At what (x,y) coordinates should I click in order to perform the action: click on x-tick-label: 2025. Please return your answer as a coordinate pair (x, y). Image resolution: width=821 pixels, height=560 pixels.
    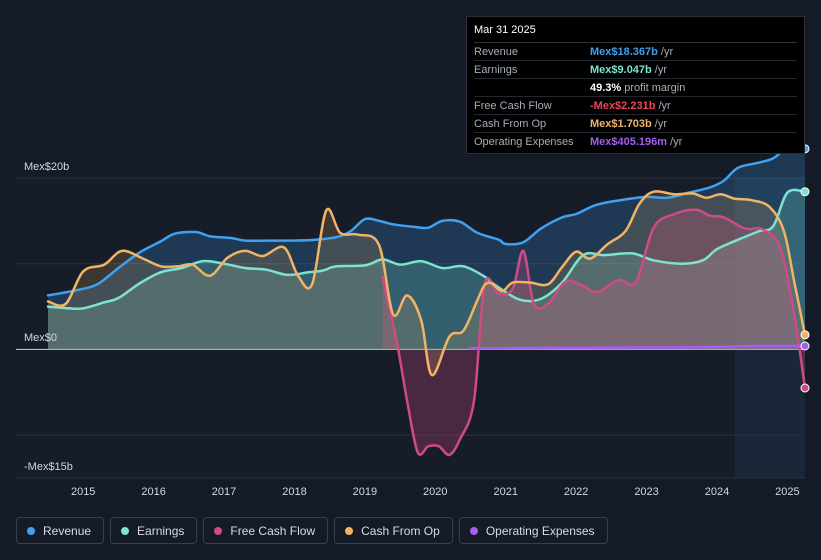
    Looking at the image, I should click on (787, 492).